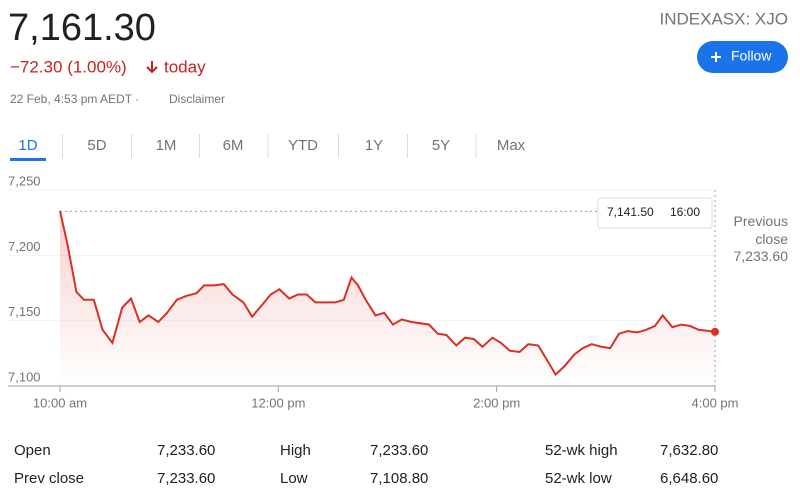  I want to click on tab: 5Y, so click(441, 145).